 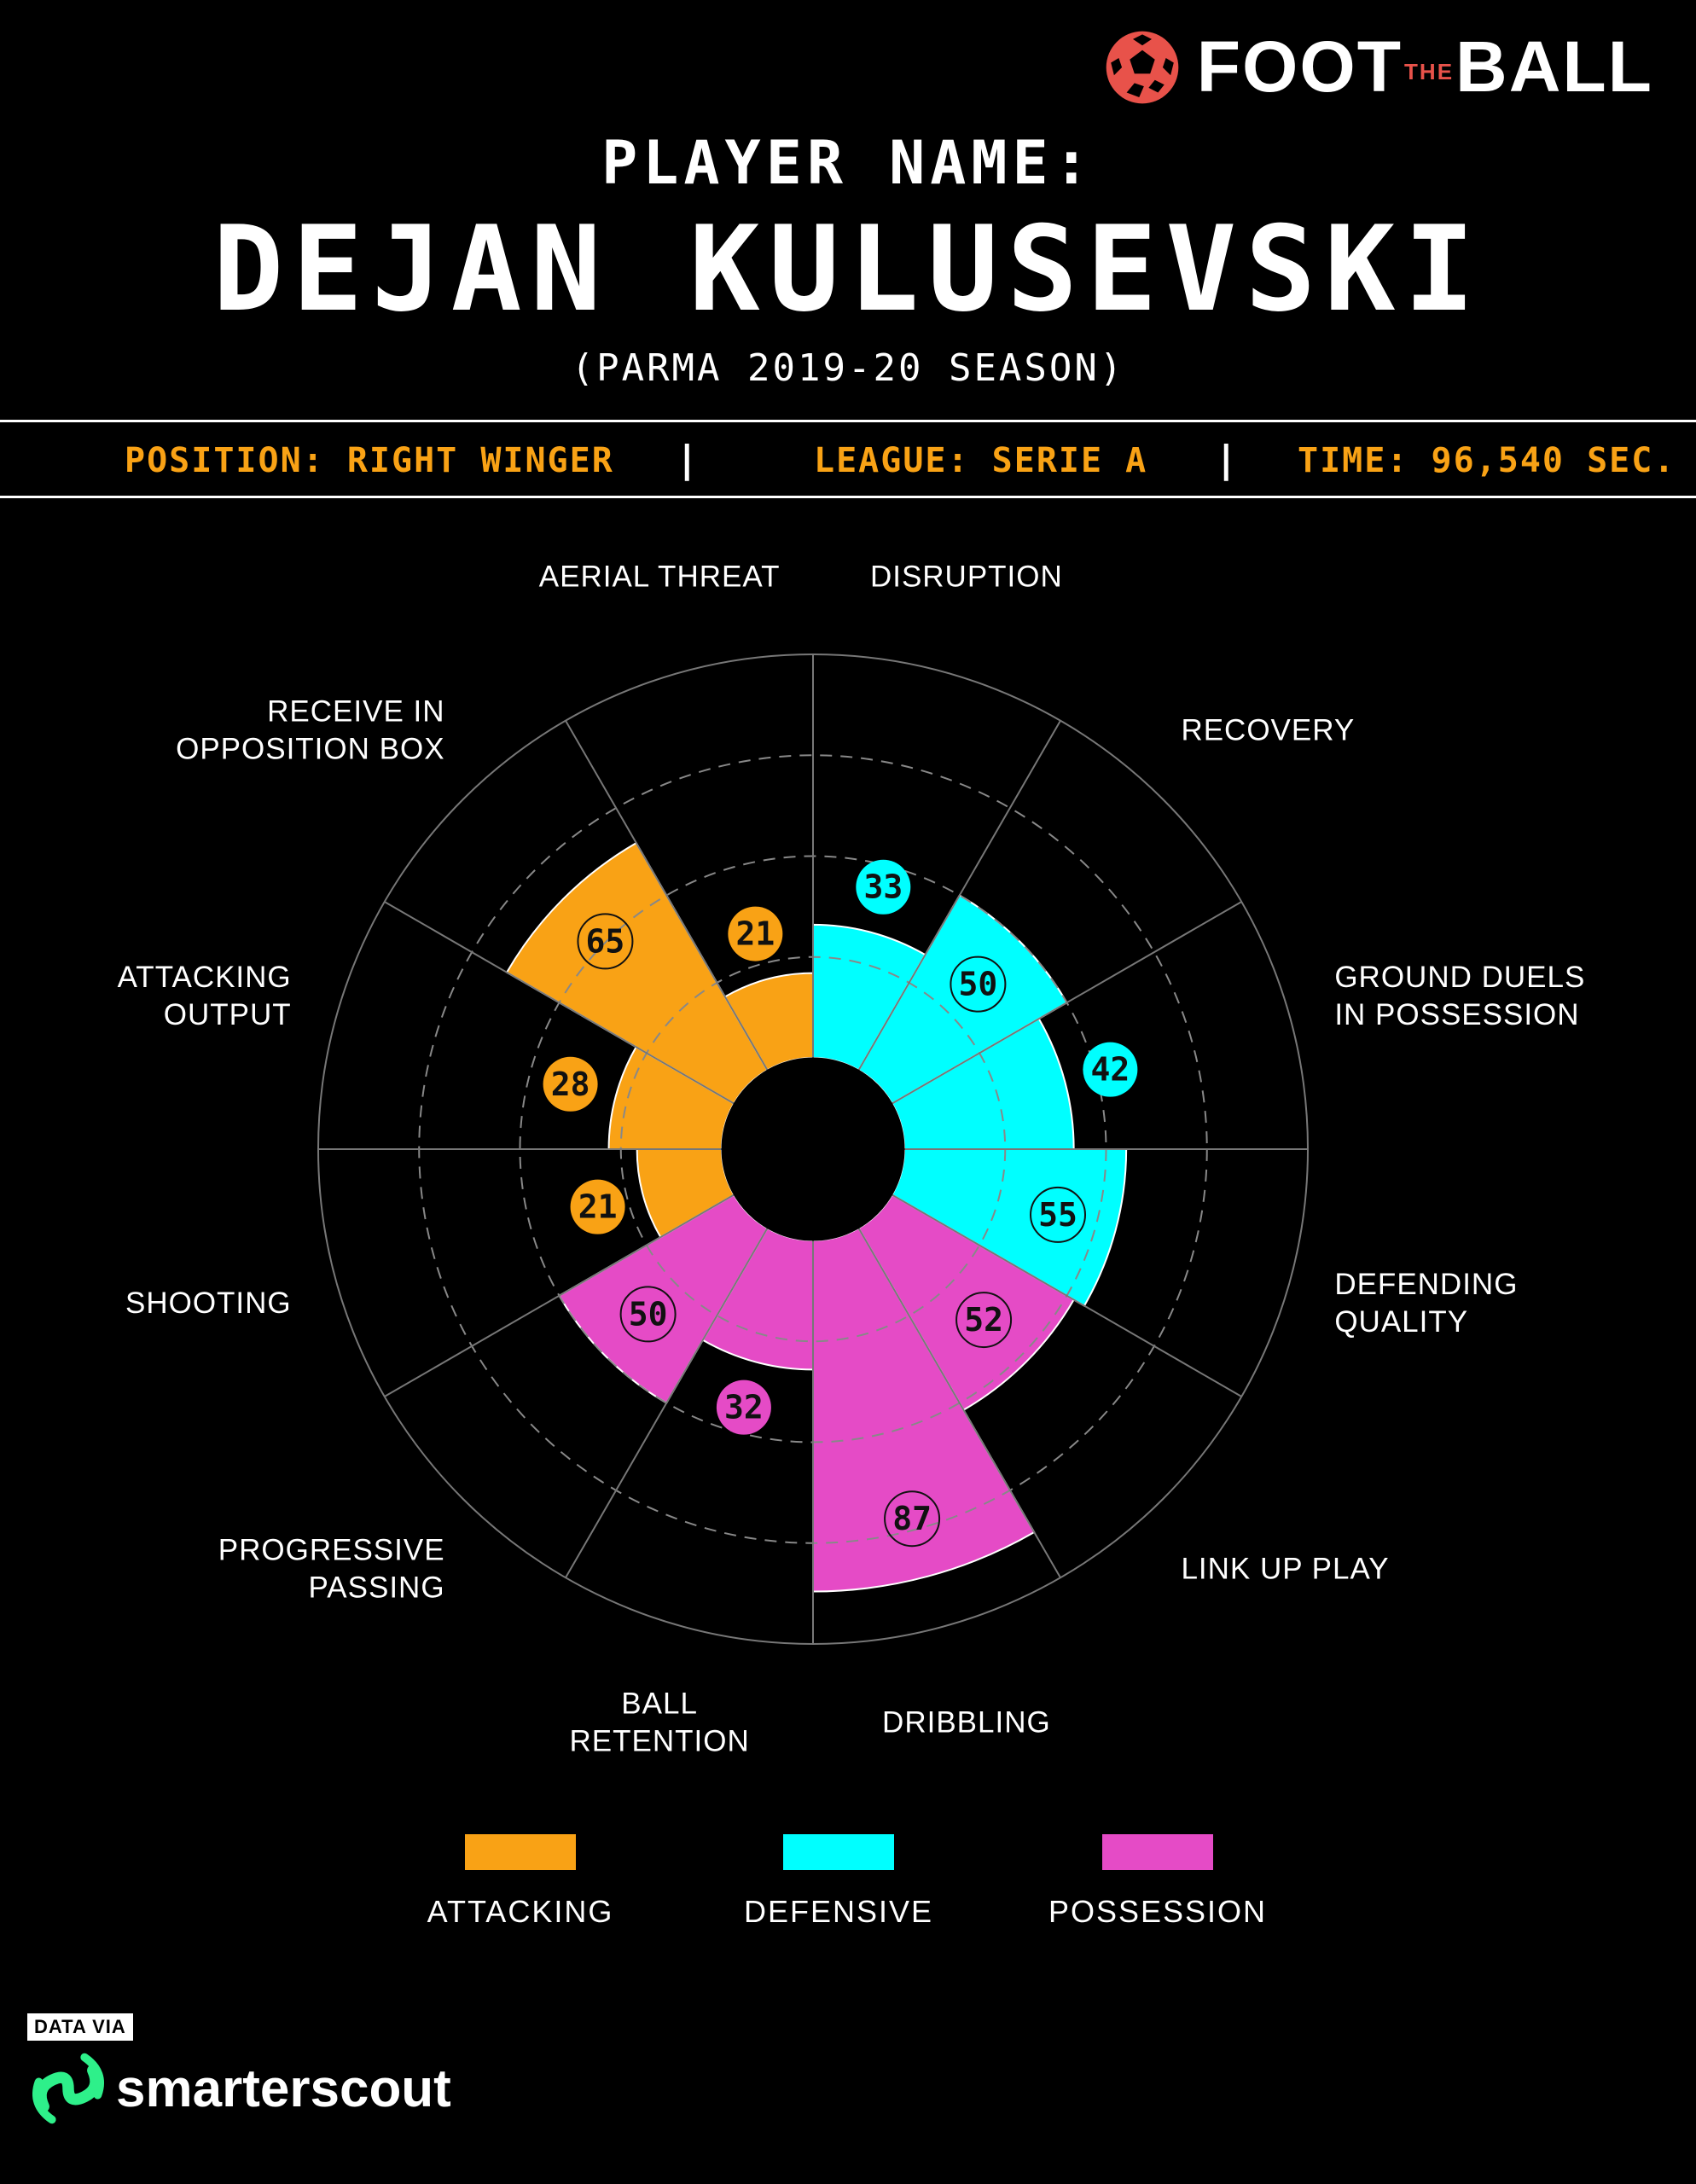 I want to click on value-label: 28, so click(x=571, y=1085).